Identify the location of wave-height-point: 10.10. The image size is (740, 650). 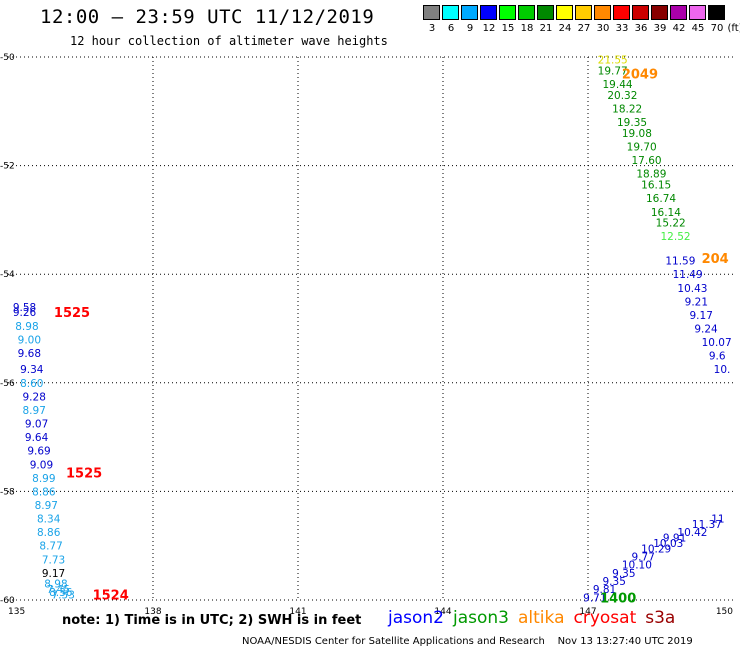
(637, 566).